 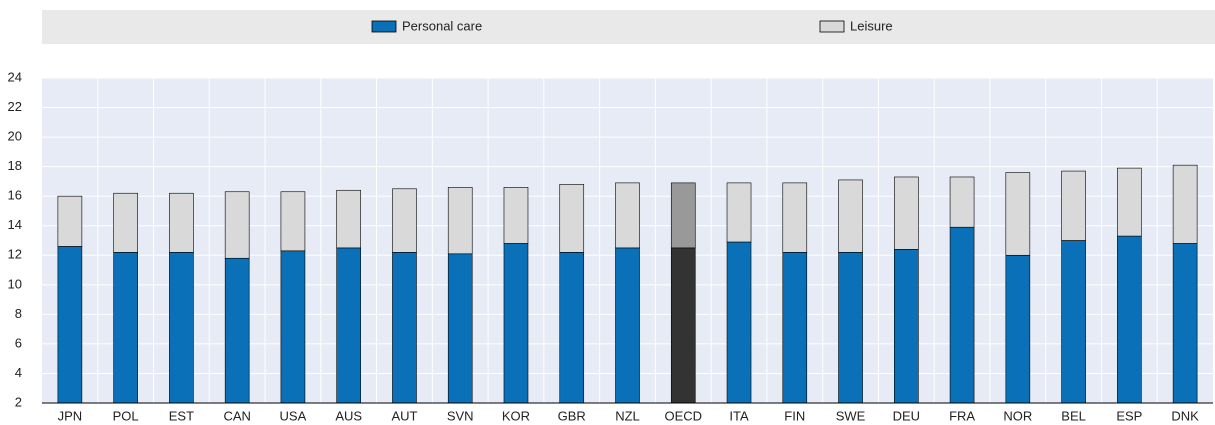 What do you see at coordinates (348, 415) in the screenshot?
I see `x-tick-label: AUS` at bounding box center [348, 415].